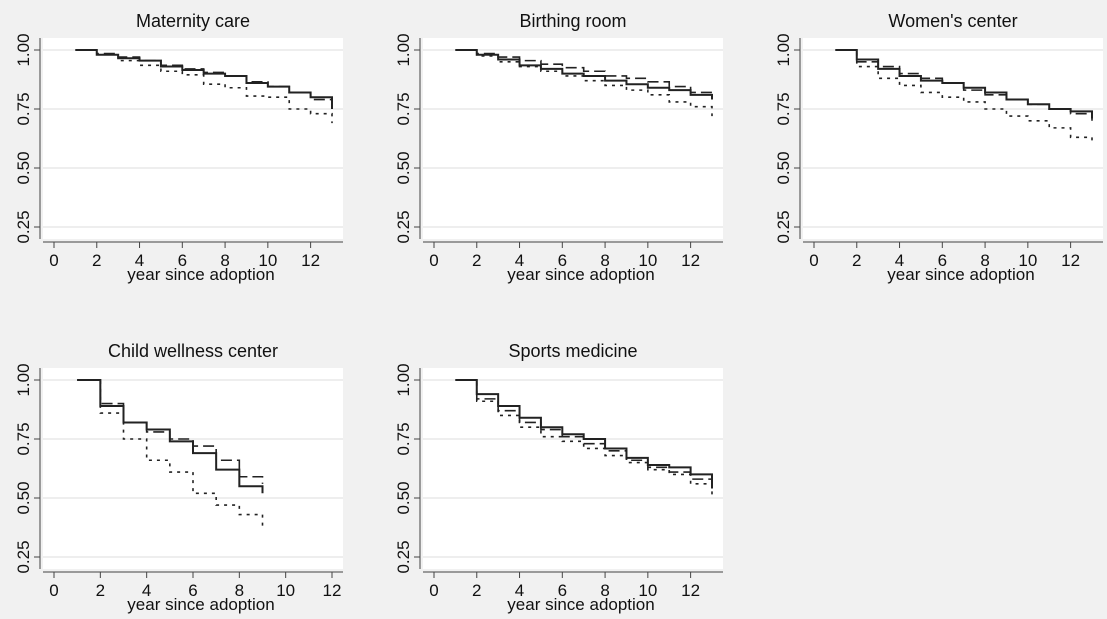 This screenshot has height=619, width=1107. Describe the element at coordinates (952, 21) in the screenshot. I see `panel-title: Women's center` at that location.